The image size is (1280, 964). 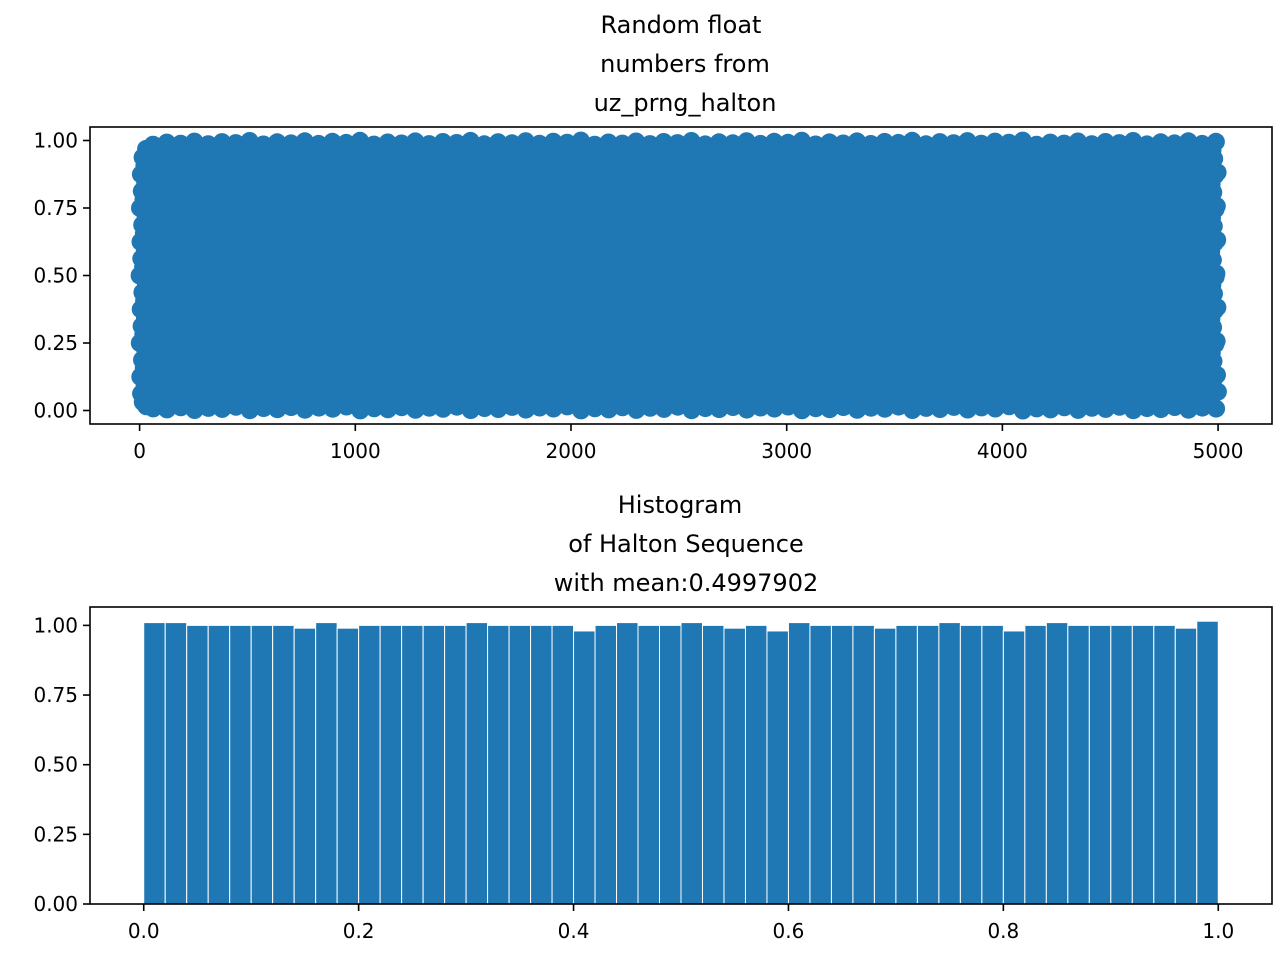 What do you see at coordinates (681, 25) in the screenshot?
I see `chart-title-line: Random float` at bounding box center [681, 25].